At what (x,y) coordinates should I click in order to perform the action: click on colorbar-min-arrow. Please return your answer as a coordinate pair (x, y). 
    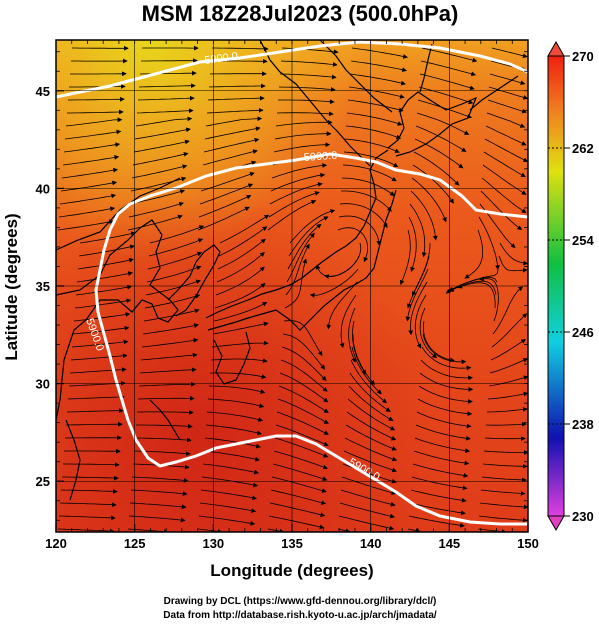
    Looking at the image, I should click on (556, 523).